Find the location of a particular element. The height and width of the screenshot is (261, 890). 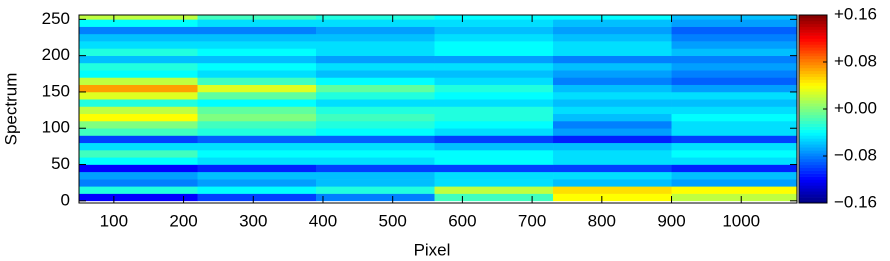

x-tick-label: 200 is located at coordinates (183, 220).